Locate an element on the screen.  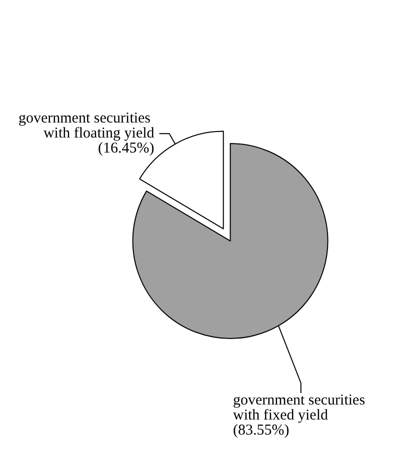
slice-label: government securities with fixed yield is located at coordinates (301, 408).